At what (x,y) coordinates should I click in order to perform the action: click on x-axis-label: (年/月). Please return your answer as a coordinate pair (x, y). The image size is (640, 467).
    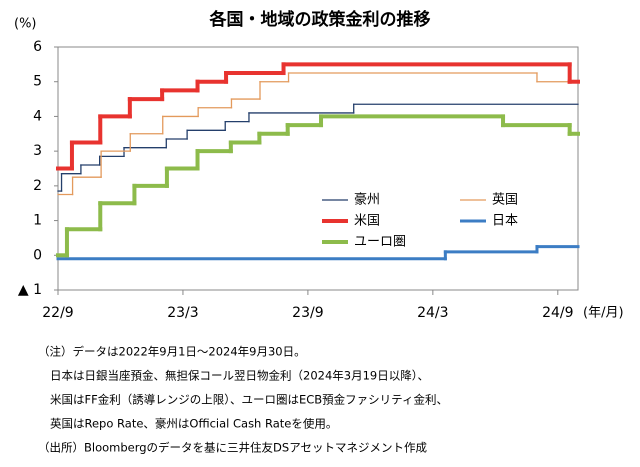
    Looking at the image, I should click on (603, 313).